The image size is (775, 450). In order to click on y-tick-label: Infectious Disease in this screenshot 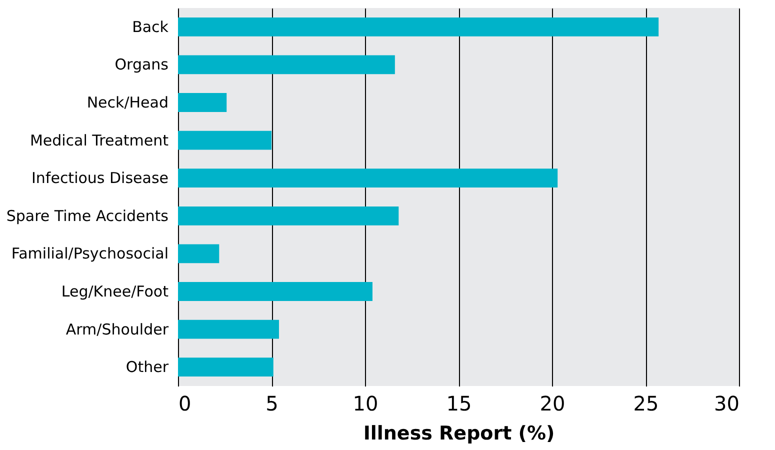, I will do `click(100, 178)`.